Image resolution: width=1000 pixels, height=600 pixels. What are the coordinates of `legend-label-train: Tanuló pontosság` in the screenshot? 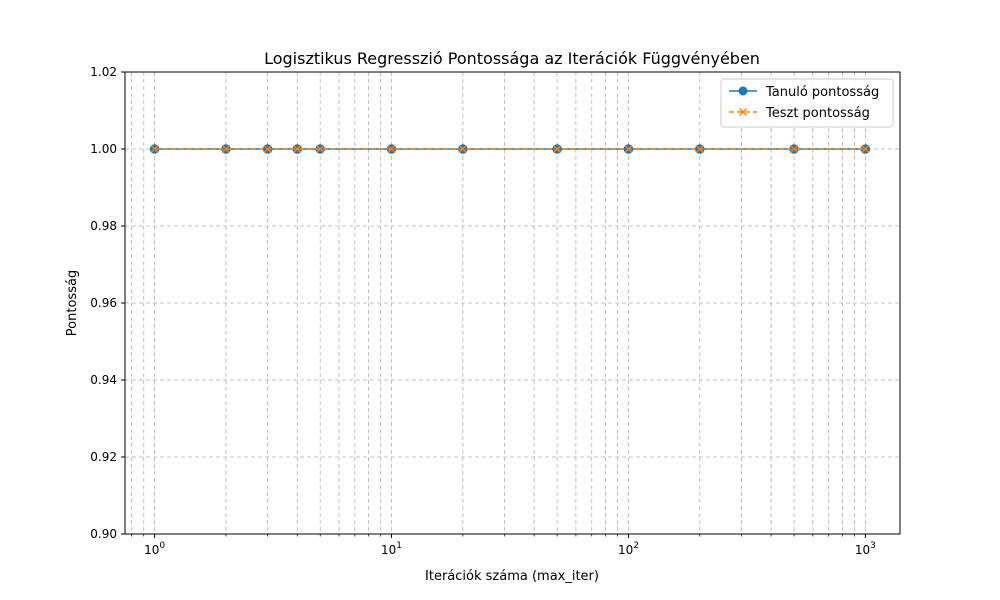 It's located at (822, 92).